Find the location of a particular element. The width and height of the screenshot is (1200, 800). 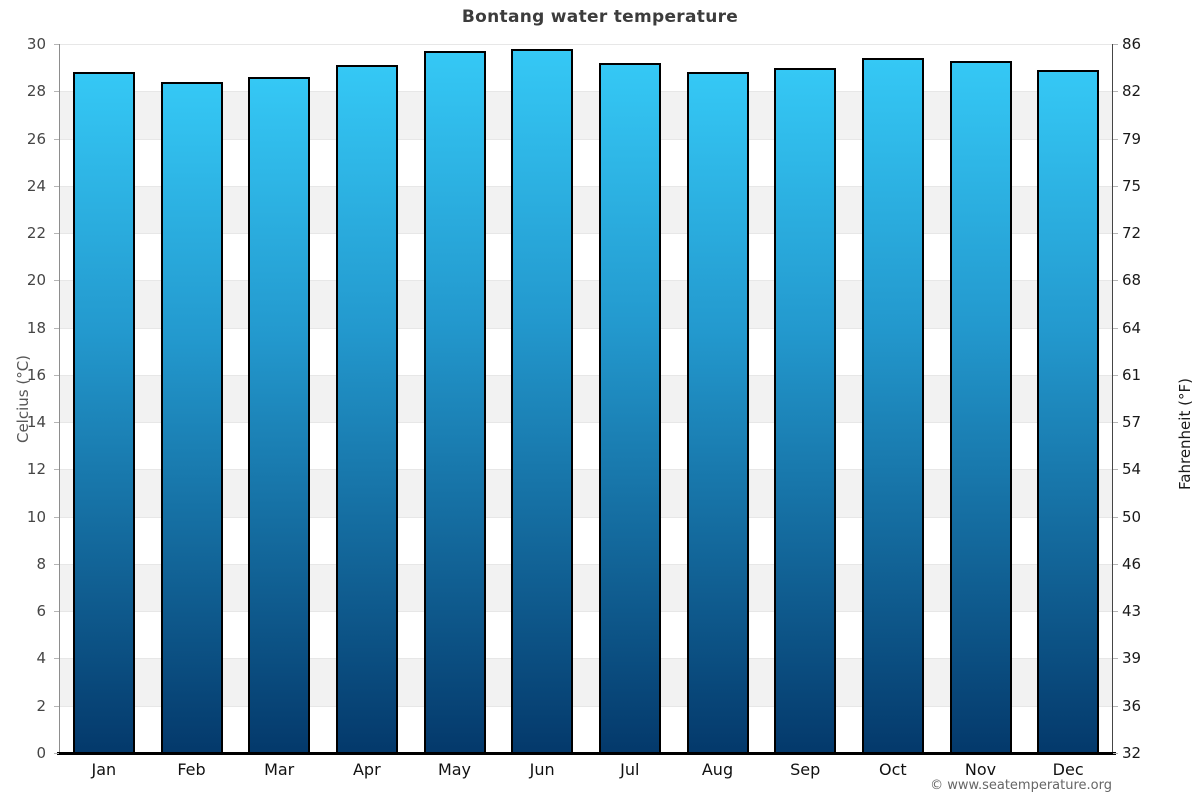

right-axis-spine is located at coordinates (1112, 398).